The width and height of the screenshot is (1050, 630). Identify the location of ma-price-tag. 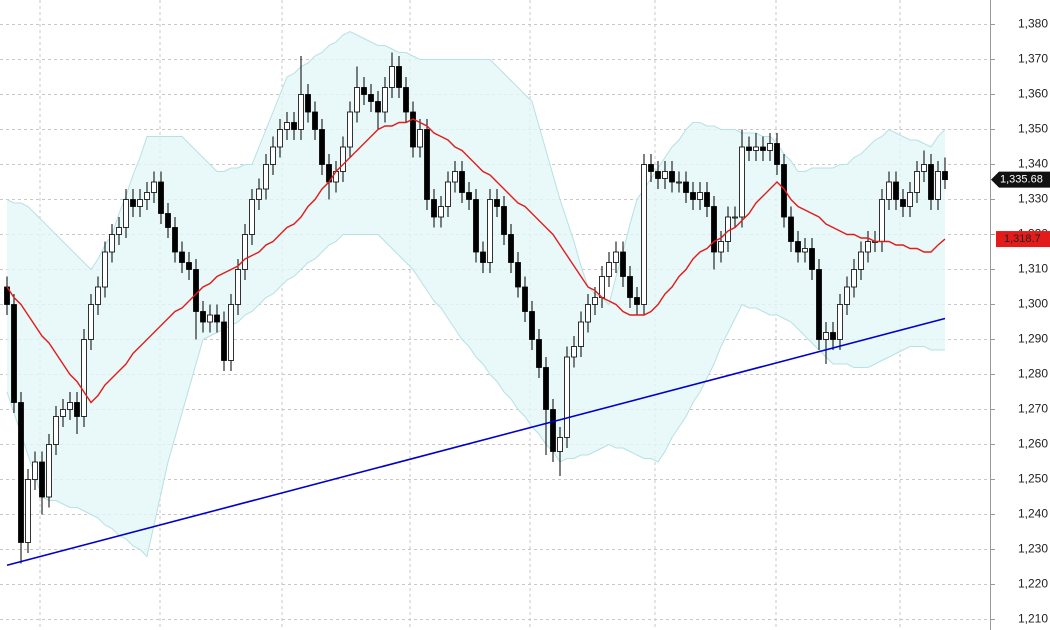
(1023, 239).